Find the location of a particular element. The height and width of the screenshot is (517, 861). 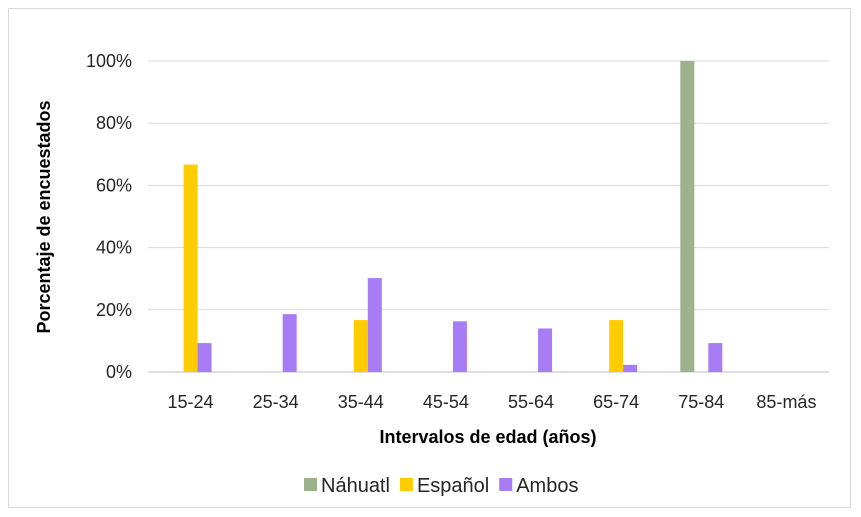

bar-español-35-44 is located at coordinates (360, 346).